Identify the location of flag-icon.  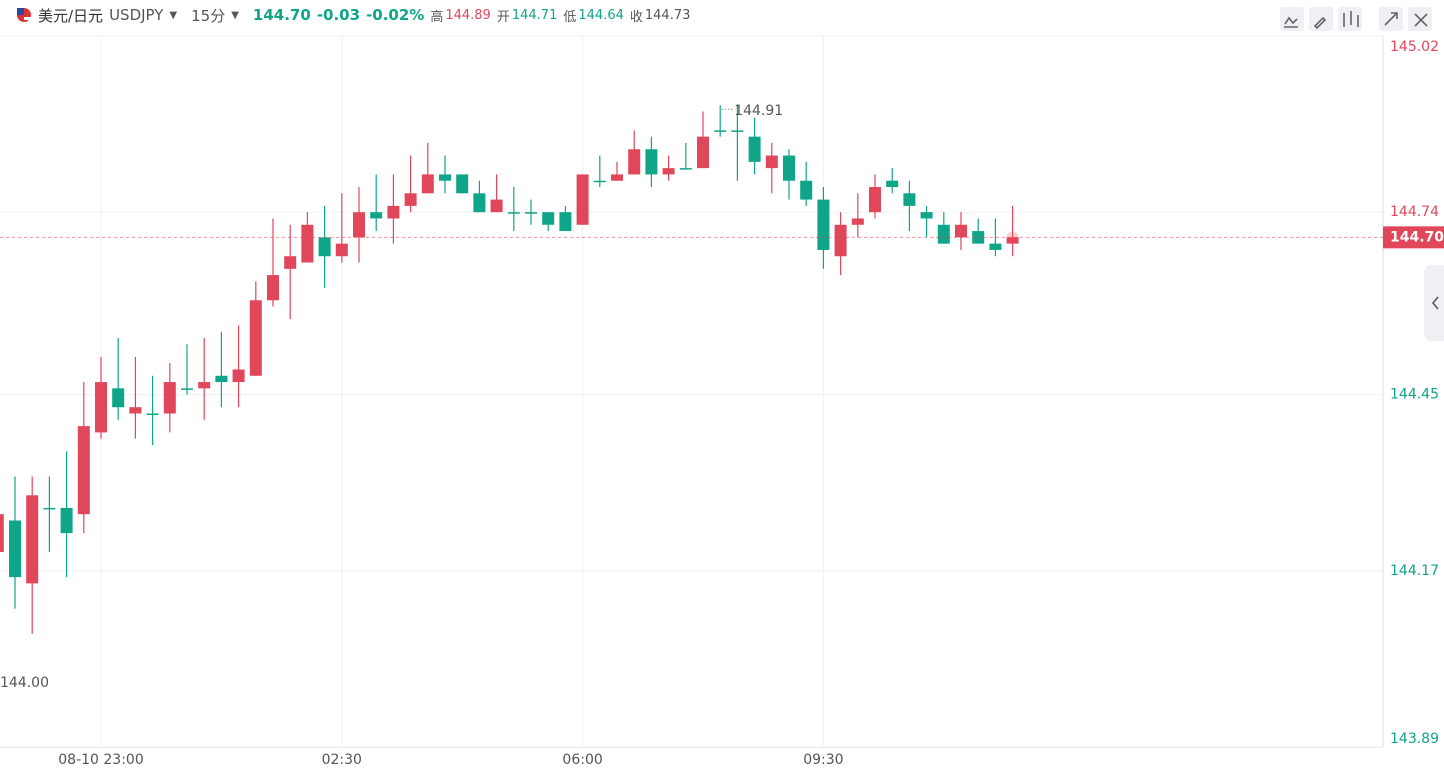
(24, 15).